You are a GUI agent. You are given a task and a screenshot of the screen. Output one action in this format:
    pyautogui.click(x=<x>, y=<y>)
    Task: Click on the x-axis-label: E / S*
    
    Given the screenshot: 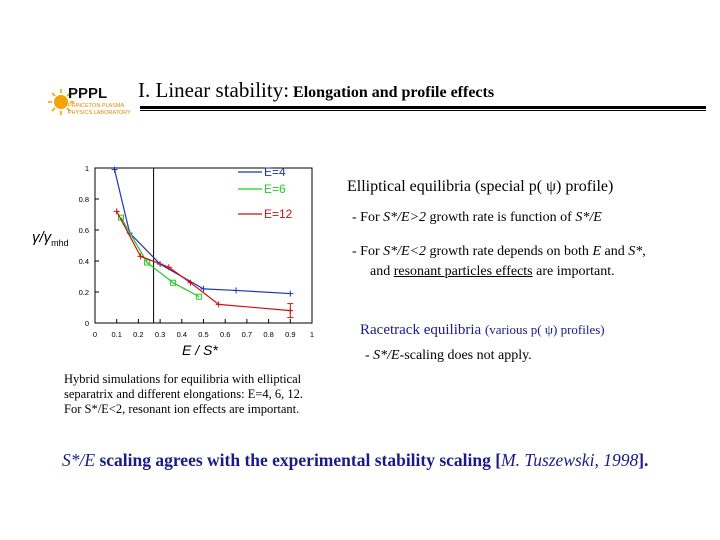 What is the action you would take?
    pyautogui.click(x=200, y=350)
    